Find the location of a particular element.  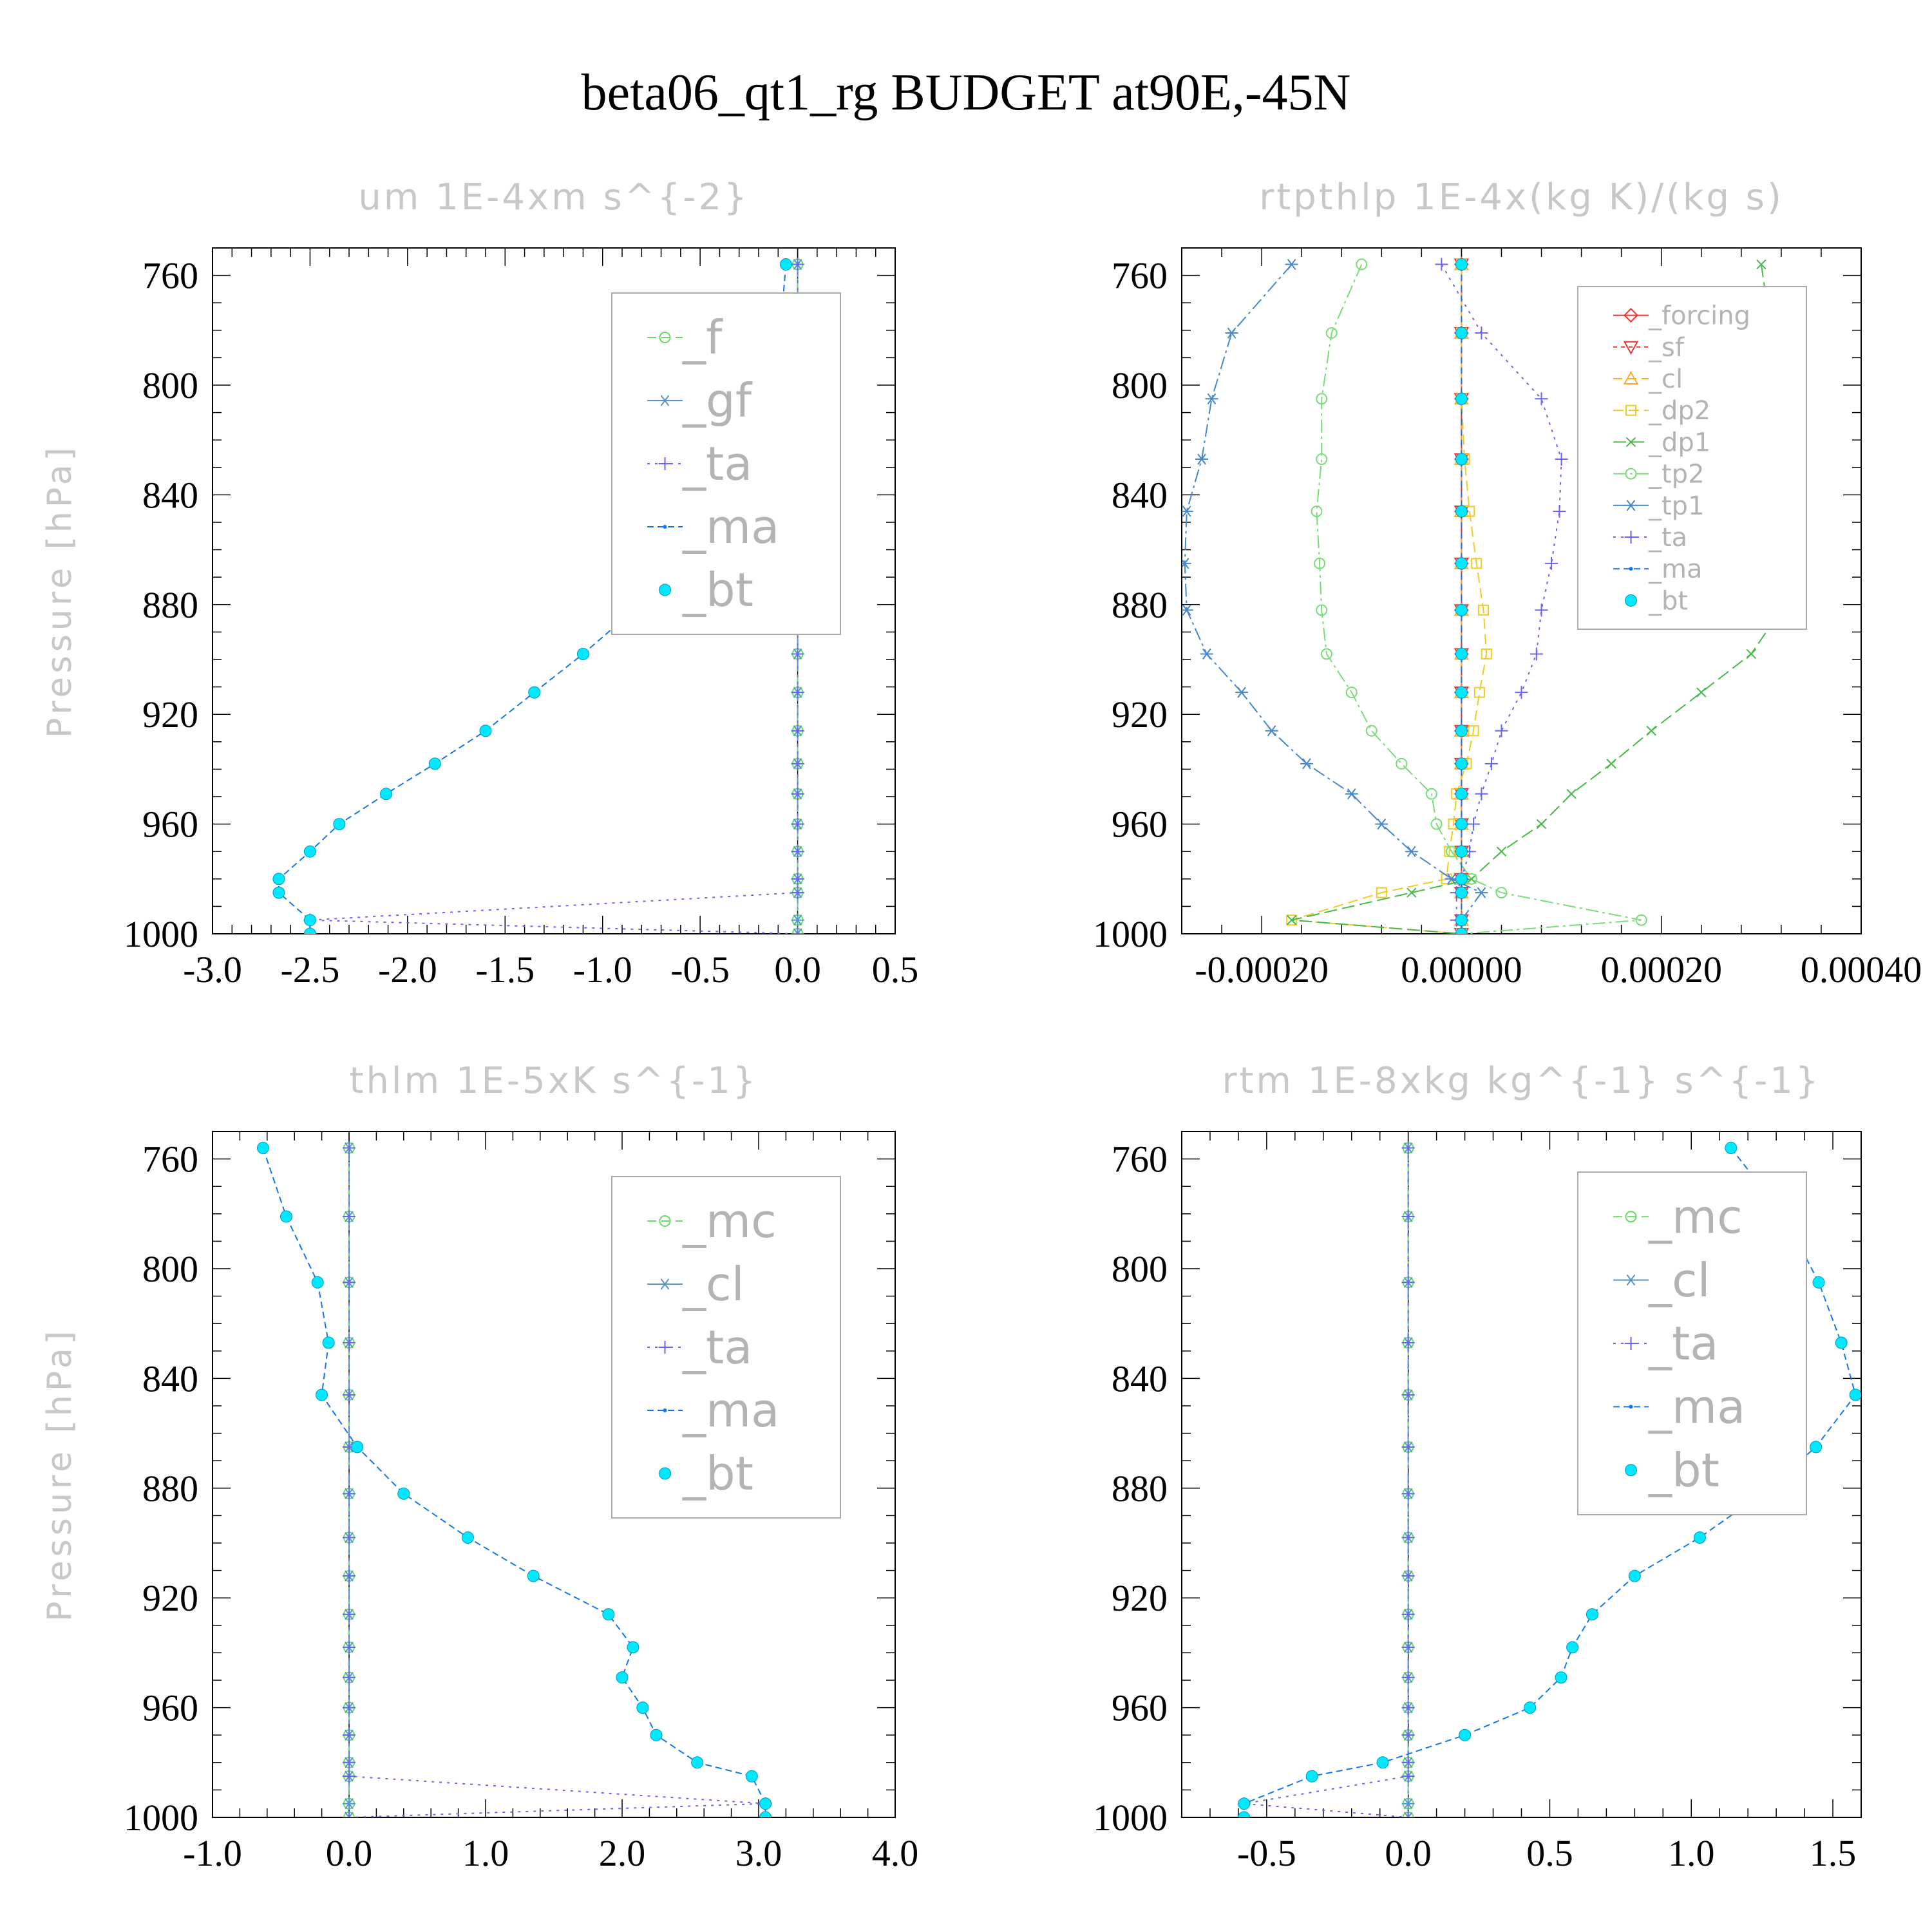

x-tick-label: 0.0 is located at coordinates (1409, 1853).